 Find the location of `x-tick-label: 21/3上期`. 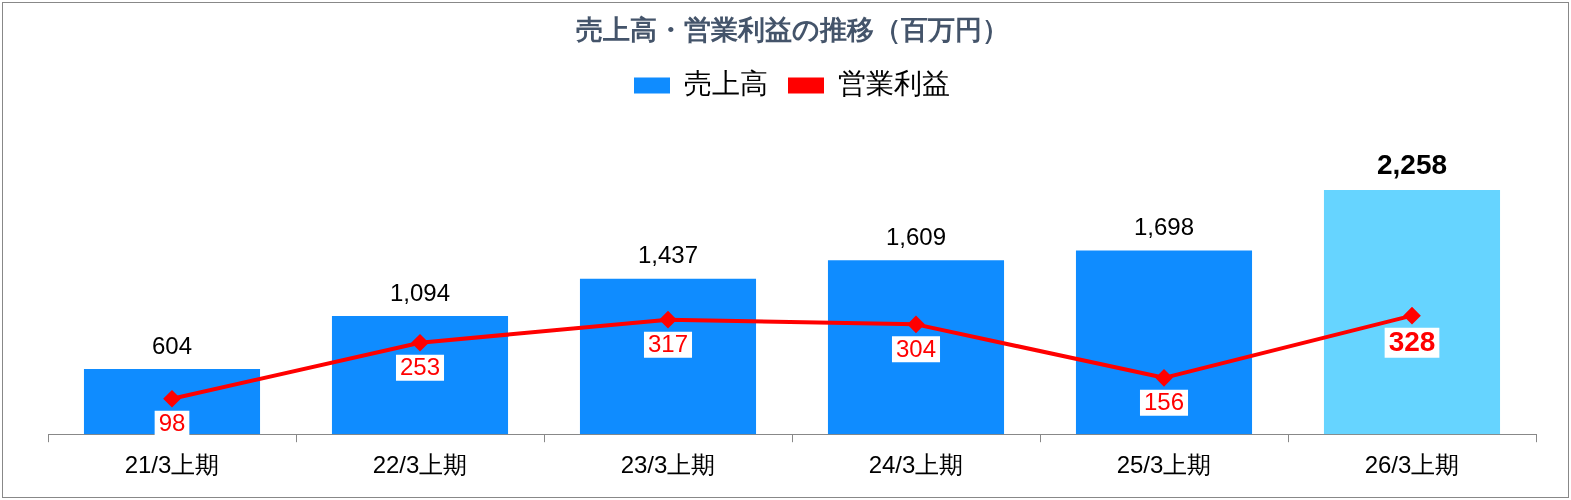

x-tick-label: 21/3上期 is located at coordinates (172, 465).